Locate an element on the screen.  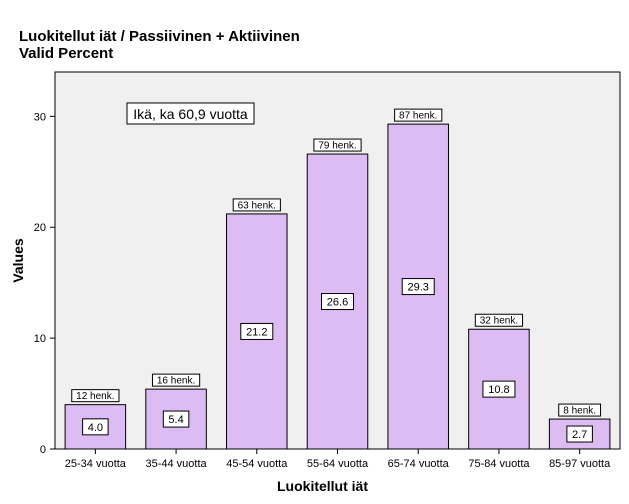
value-label: 10.8 is located at coordinates (498, 390).